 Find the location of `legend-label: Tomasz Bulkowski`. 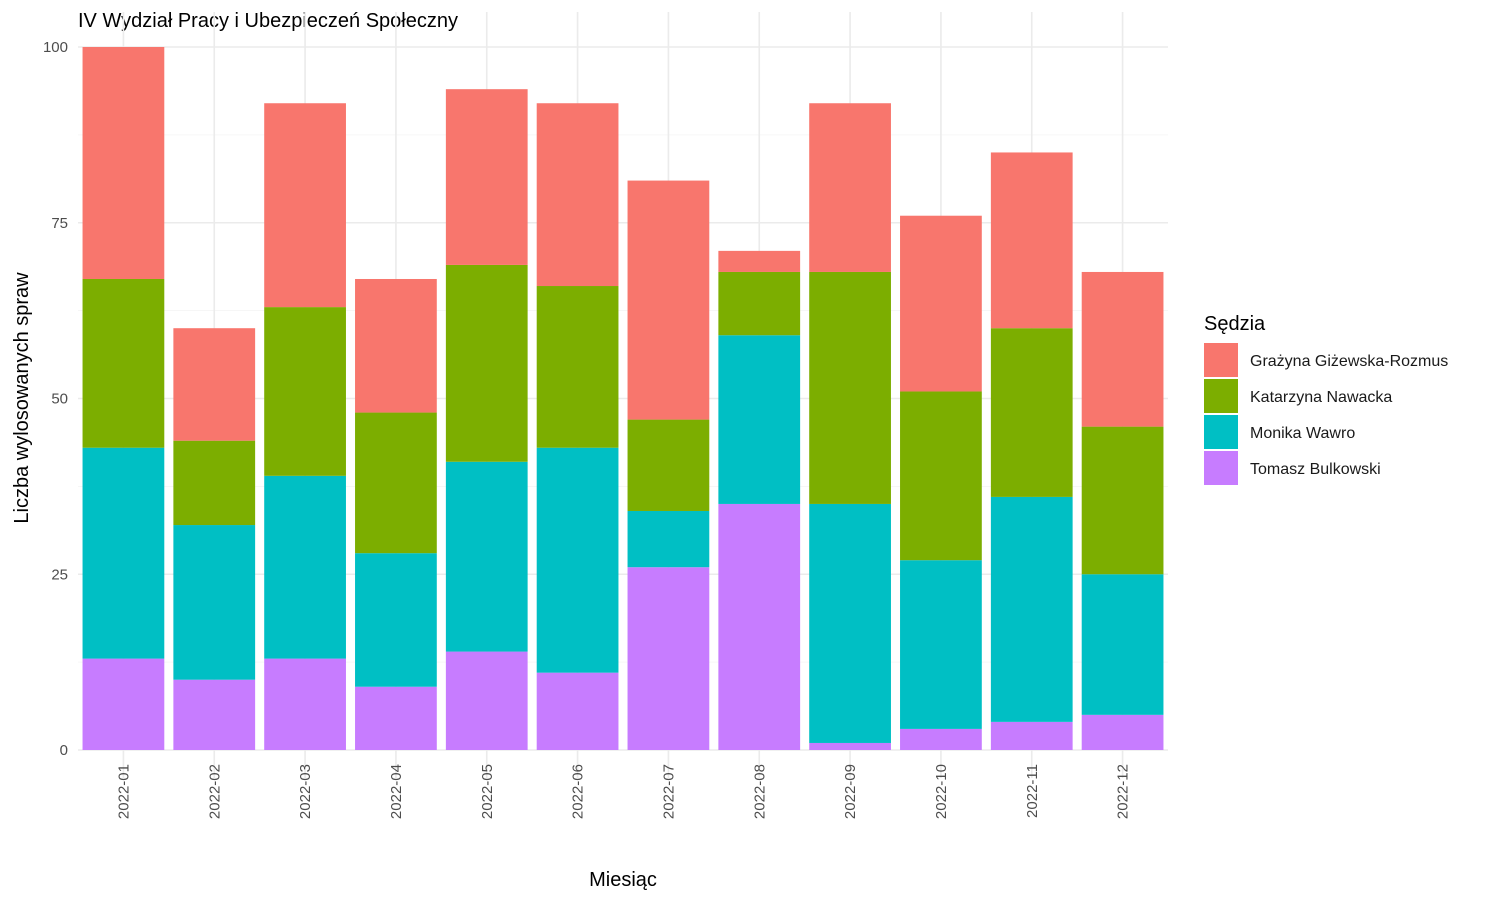

legend-label: Tomasz Bulkowski is located at coordinates (1315, 469).